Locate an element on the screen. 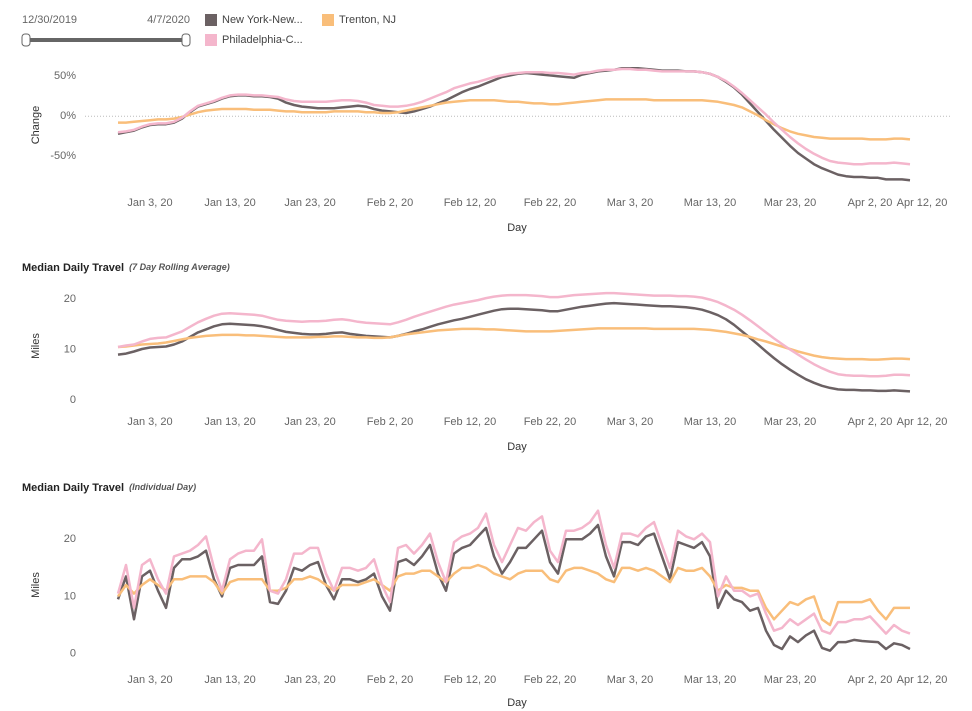 The image size is (972, 711). legend-label: Trenton, NJ is located at coordinates (367, 20).